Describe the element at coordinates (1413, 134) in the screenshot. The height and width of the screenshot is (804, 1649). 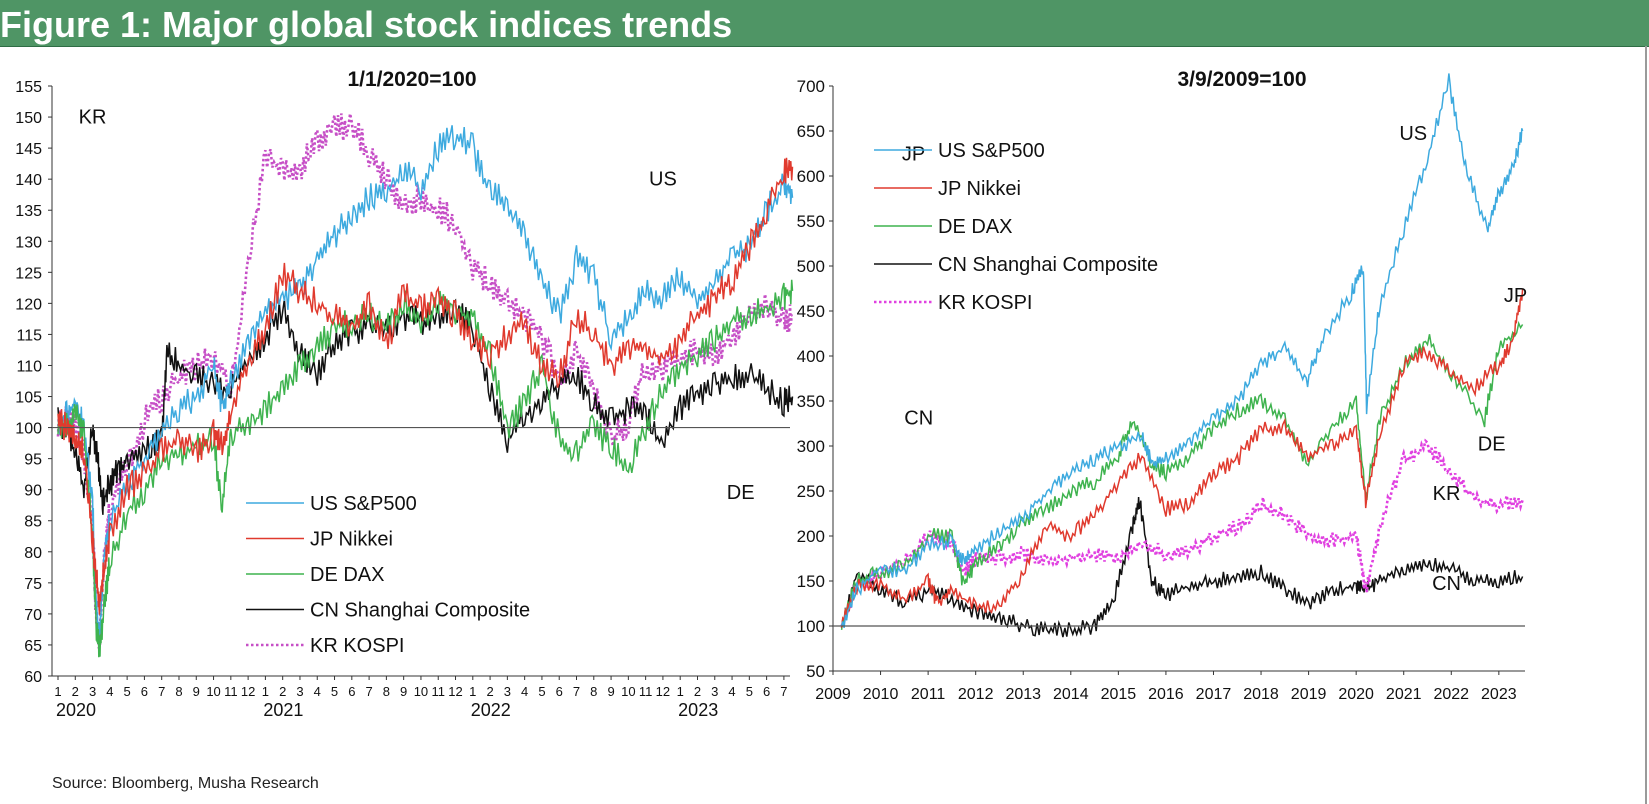
I see `right-annotation: US` at that location.